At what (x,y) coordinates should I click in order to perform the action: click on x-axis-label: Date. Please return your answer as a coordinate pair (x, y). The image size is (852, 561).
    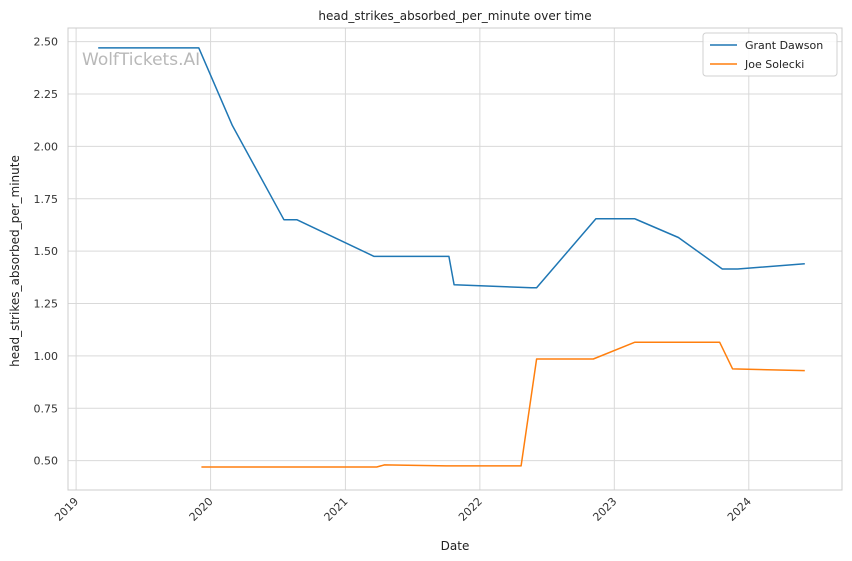
    Looking at the image, I should click on (455, 546).